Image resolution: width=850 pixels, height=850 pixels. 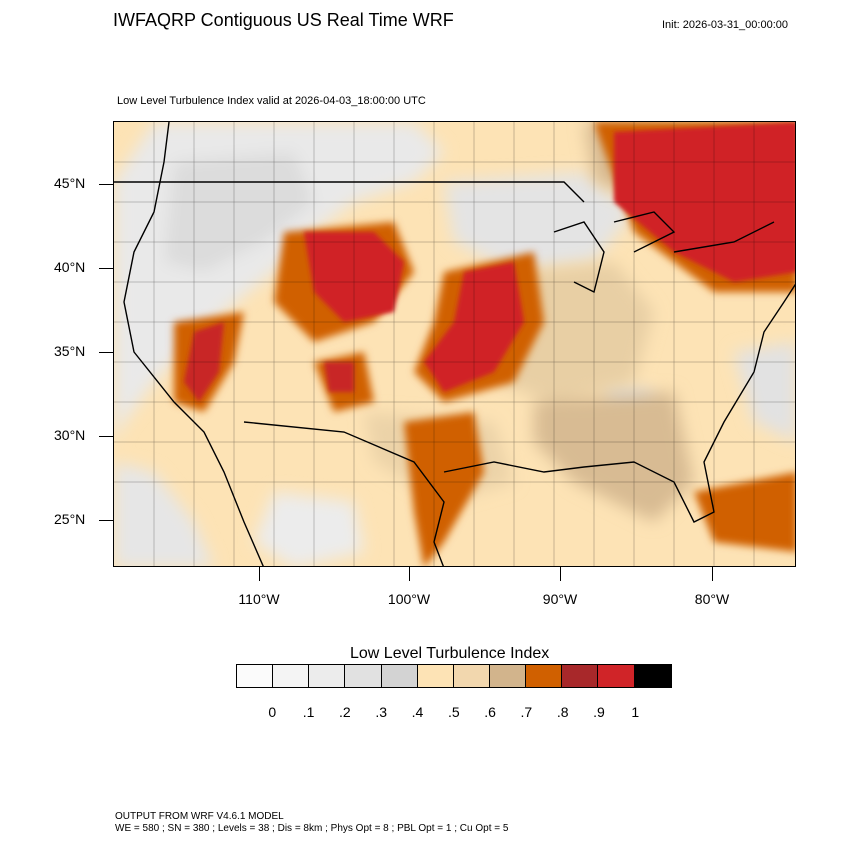 I want to click on lat-label-45: 45°N, so click(x=70, y=183).